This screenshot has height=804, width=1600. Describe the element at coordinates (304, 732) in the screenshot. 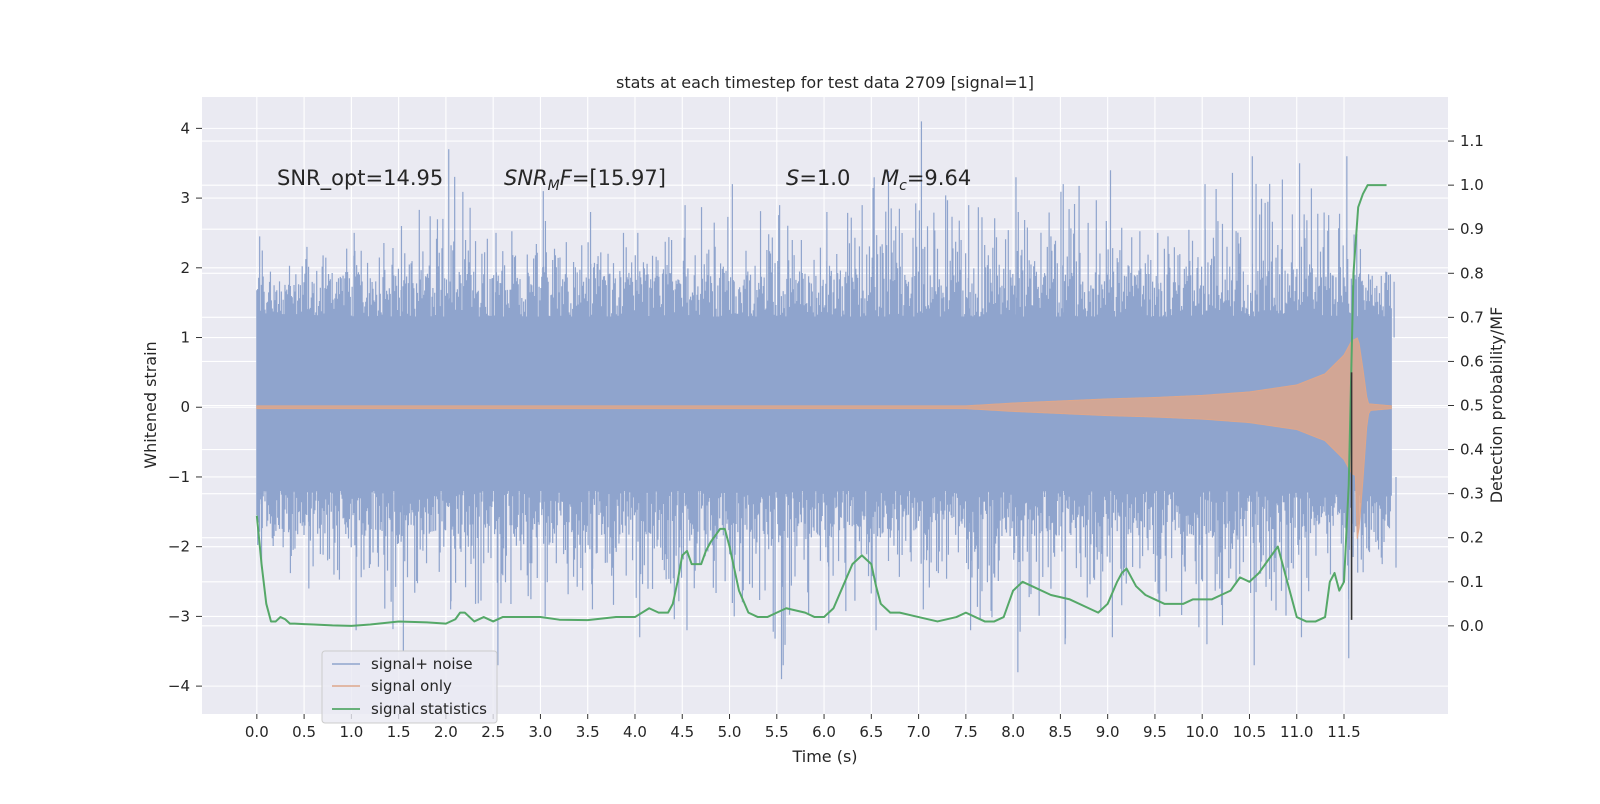

I see `x-tick-label: 0.5` at that location.